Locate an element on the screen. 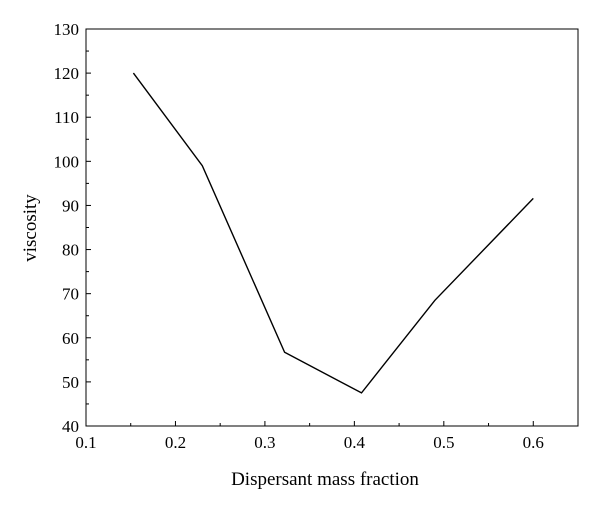 Image resolution: width=600 pixels, height=515 pixels. x-tick-label: 0.1 is located at coordinates (85, 442).